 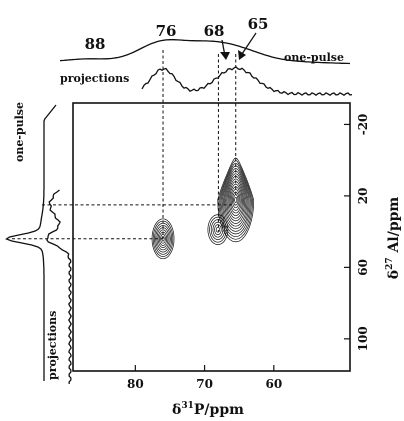 I want to click on contour-plot, so click(x=203, y=208).